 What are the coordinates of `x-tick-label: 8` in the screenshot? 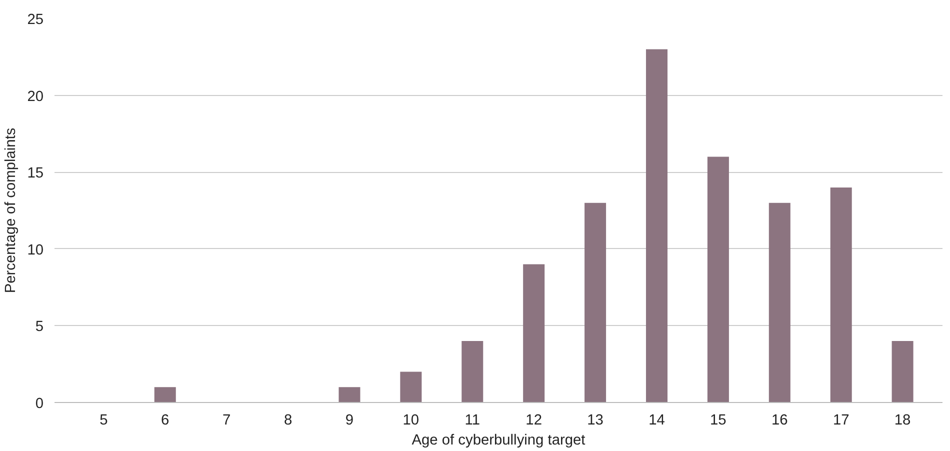 It's located at (288, 420).